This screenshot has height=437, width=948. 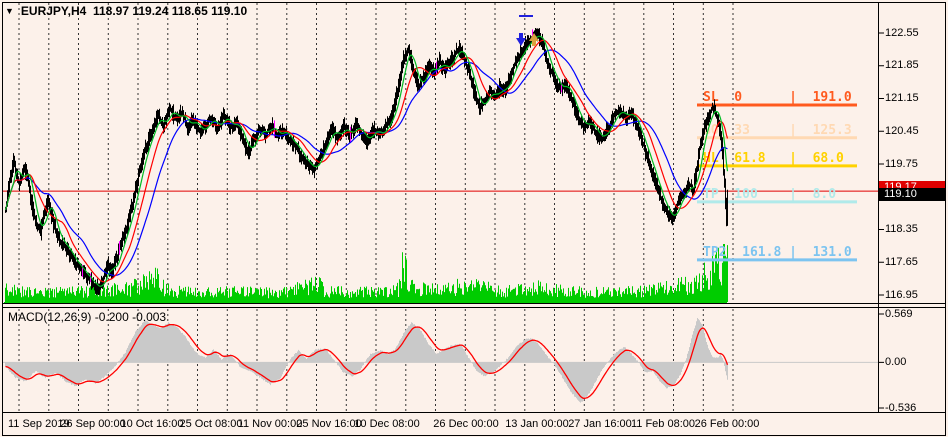 I want to click on price-tick-label: 121.15, so click(x=902, y=98).